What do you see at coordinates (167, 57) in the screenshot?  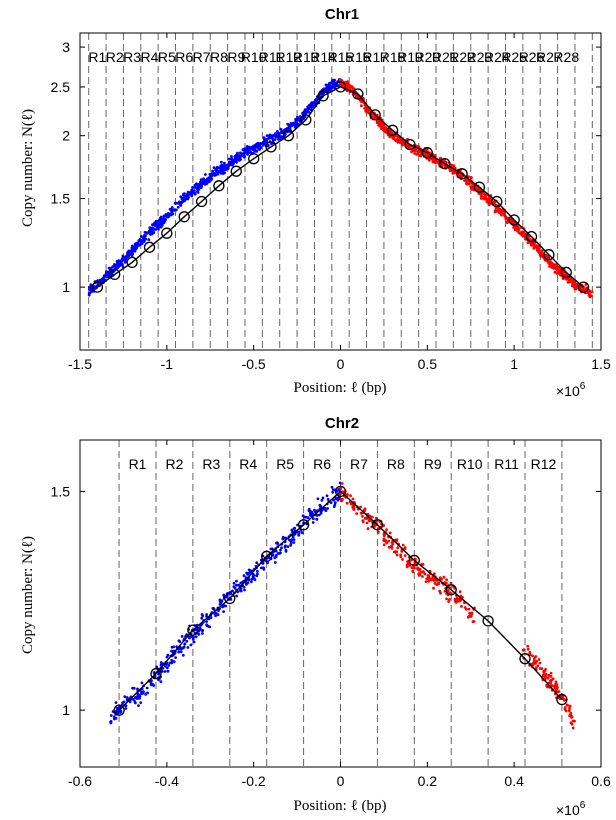 I see `region-label: R5` at bounding box center [167, 57].